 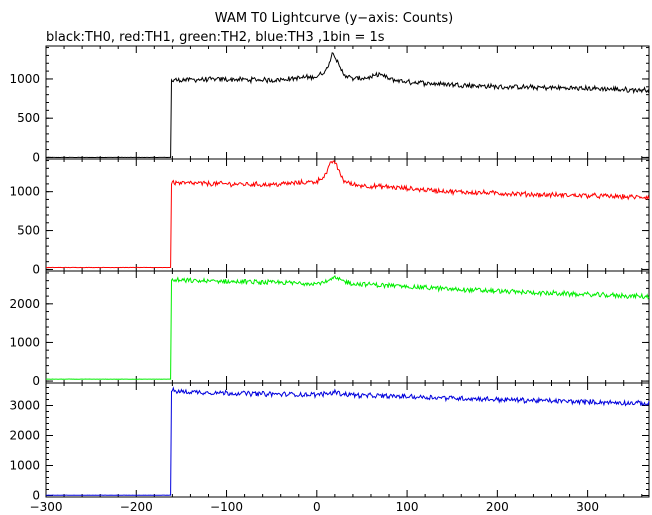 What do you see at coordinates (24, 406) in the screenshot?
I see `y-tick-label: 3000` at bounding box center [24, 406].